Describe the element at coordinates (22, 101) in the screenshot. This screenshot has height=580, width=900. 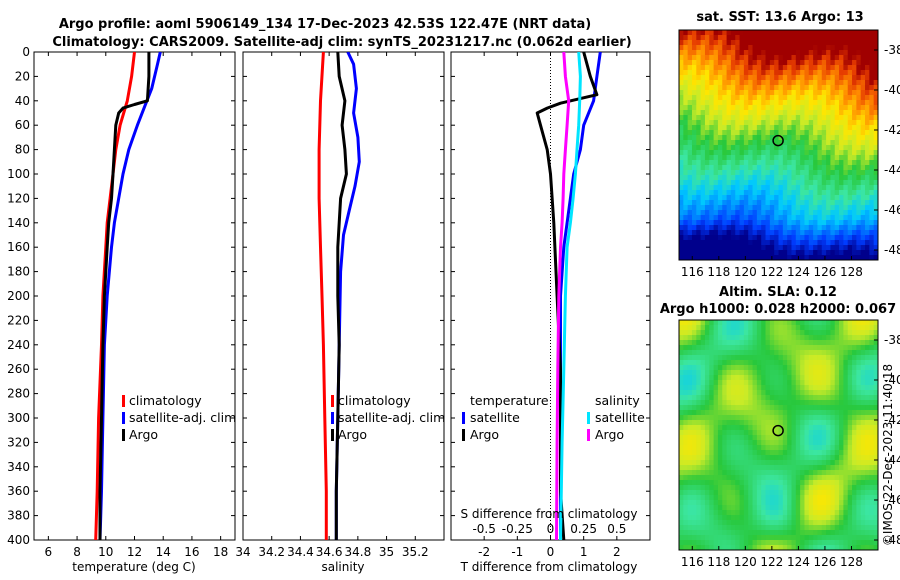
I see `y-tick-label: 40` at that location.